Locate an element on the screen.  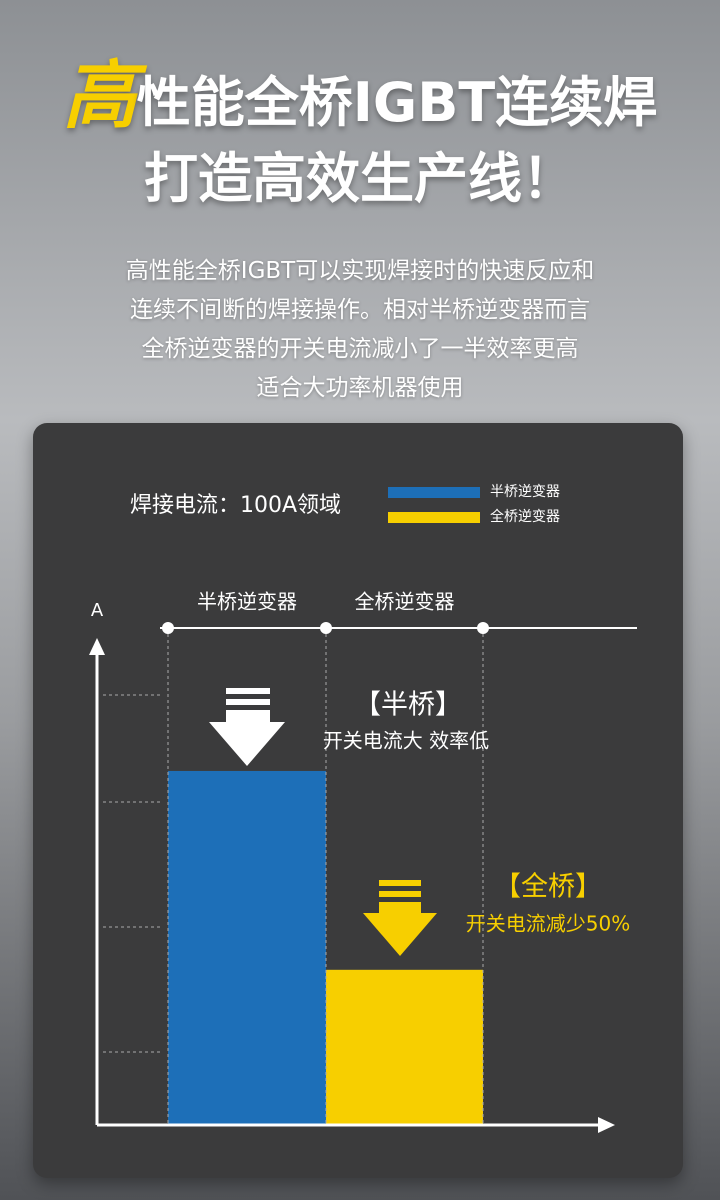
title-line: 高性能全桥IGBT连续焊 is located at coordinates (360, 99).